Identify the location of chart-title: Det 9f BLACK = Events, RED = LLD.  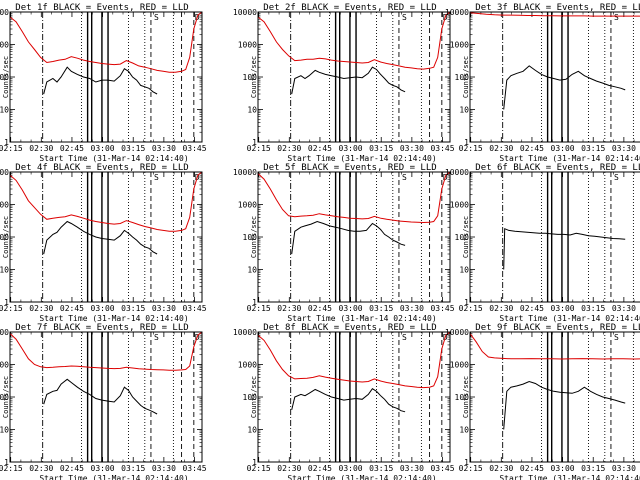
(557, 328).